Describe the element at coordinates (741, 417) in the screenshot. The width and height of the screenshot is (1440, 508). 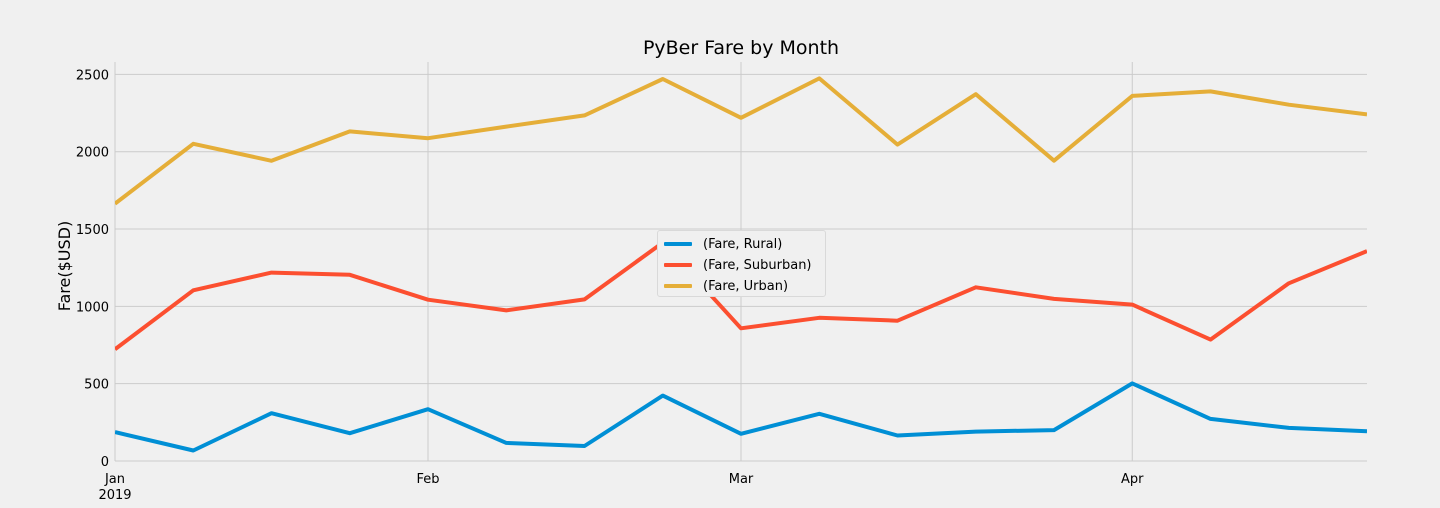
I see `series-line-rural` at that location.